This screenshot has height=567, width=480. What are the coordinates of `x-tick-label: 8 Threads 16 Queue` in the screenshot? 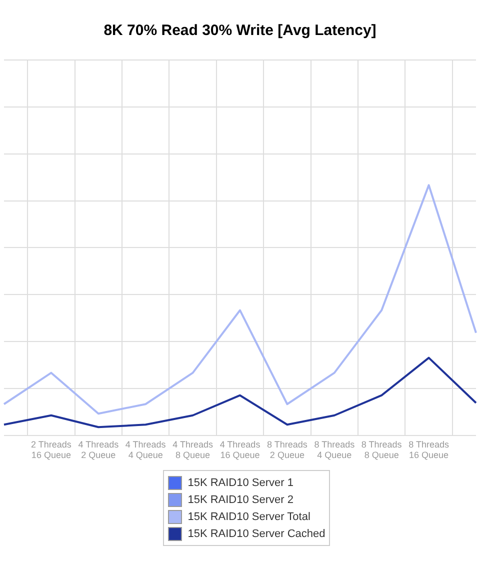 It's located at (429, 449).